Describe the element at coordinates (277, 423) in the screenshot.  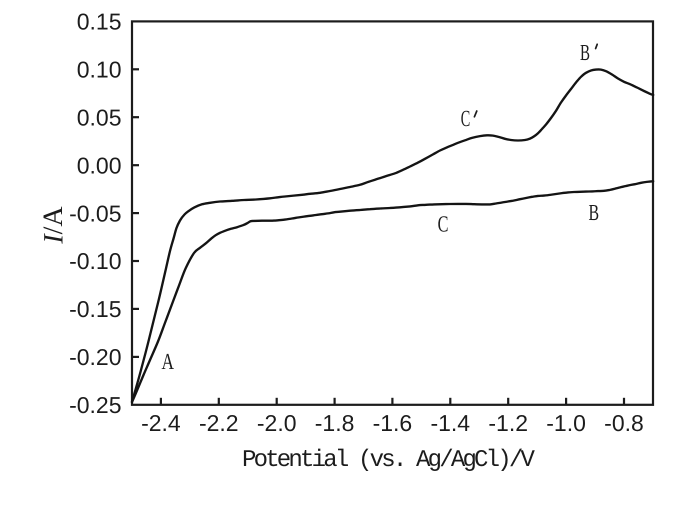
I see `svg-text: -2.0` at that location.